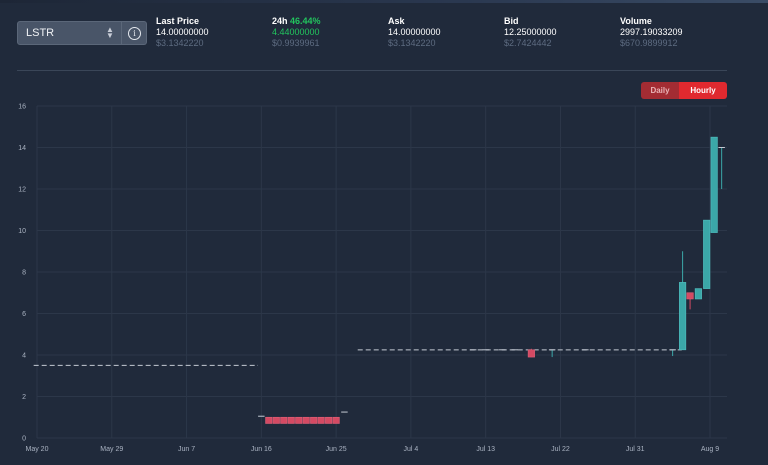 This screenshot has height=465, width=768. I want to click on x-tick-label: Jul 4, so click(410, 449).